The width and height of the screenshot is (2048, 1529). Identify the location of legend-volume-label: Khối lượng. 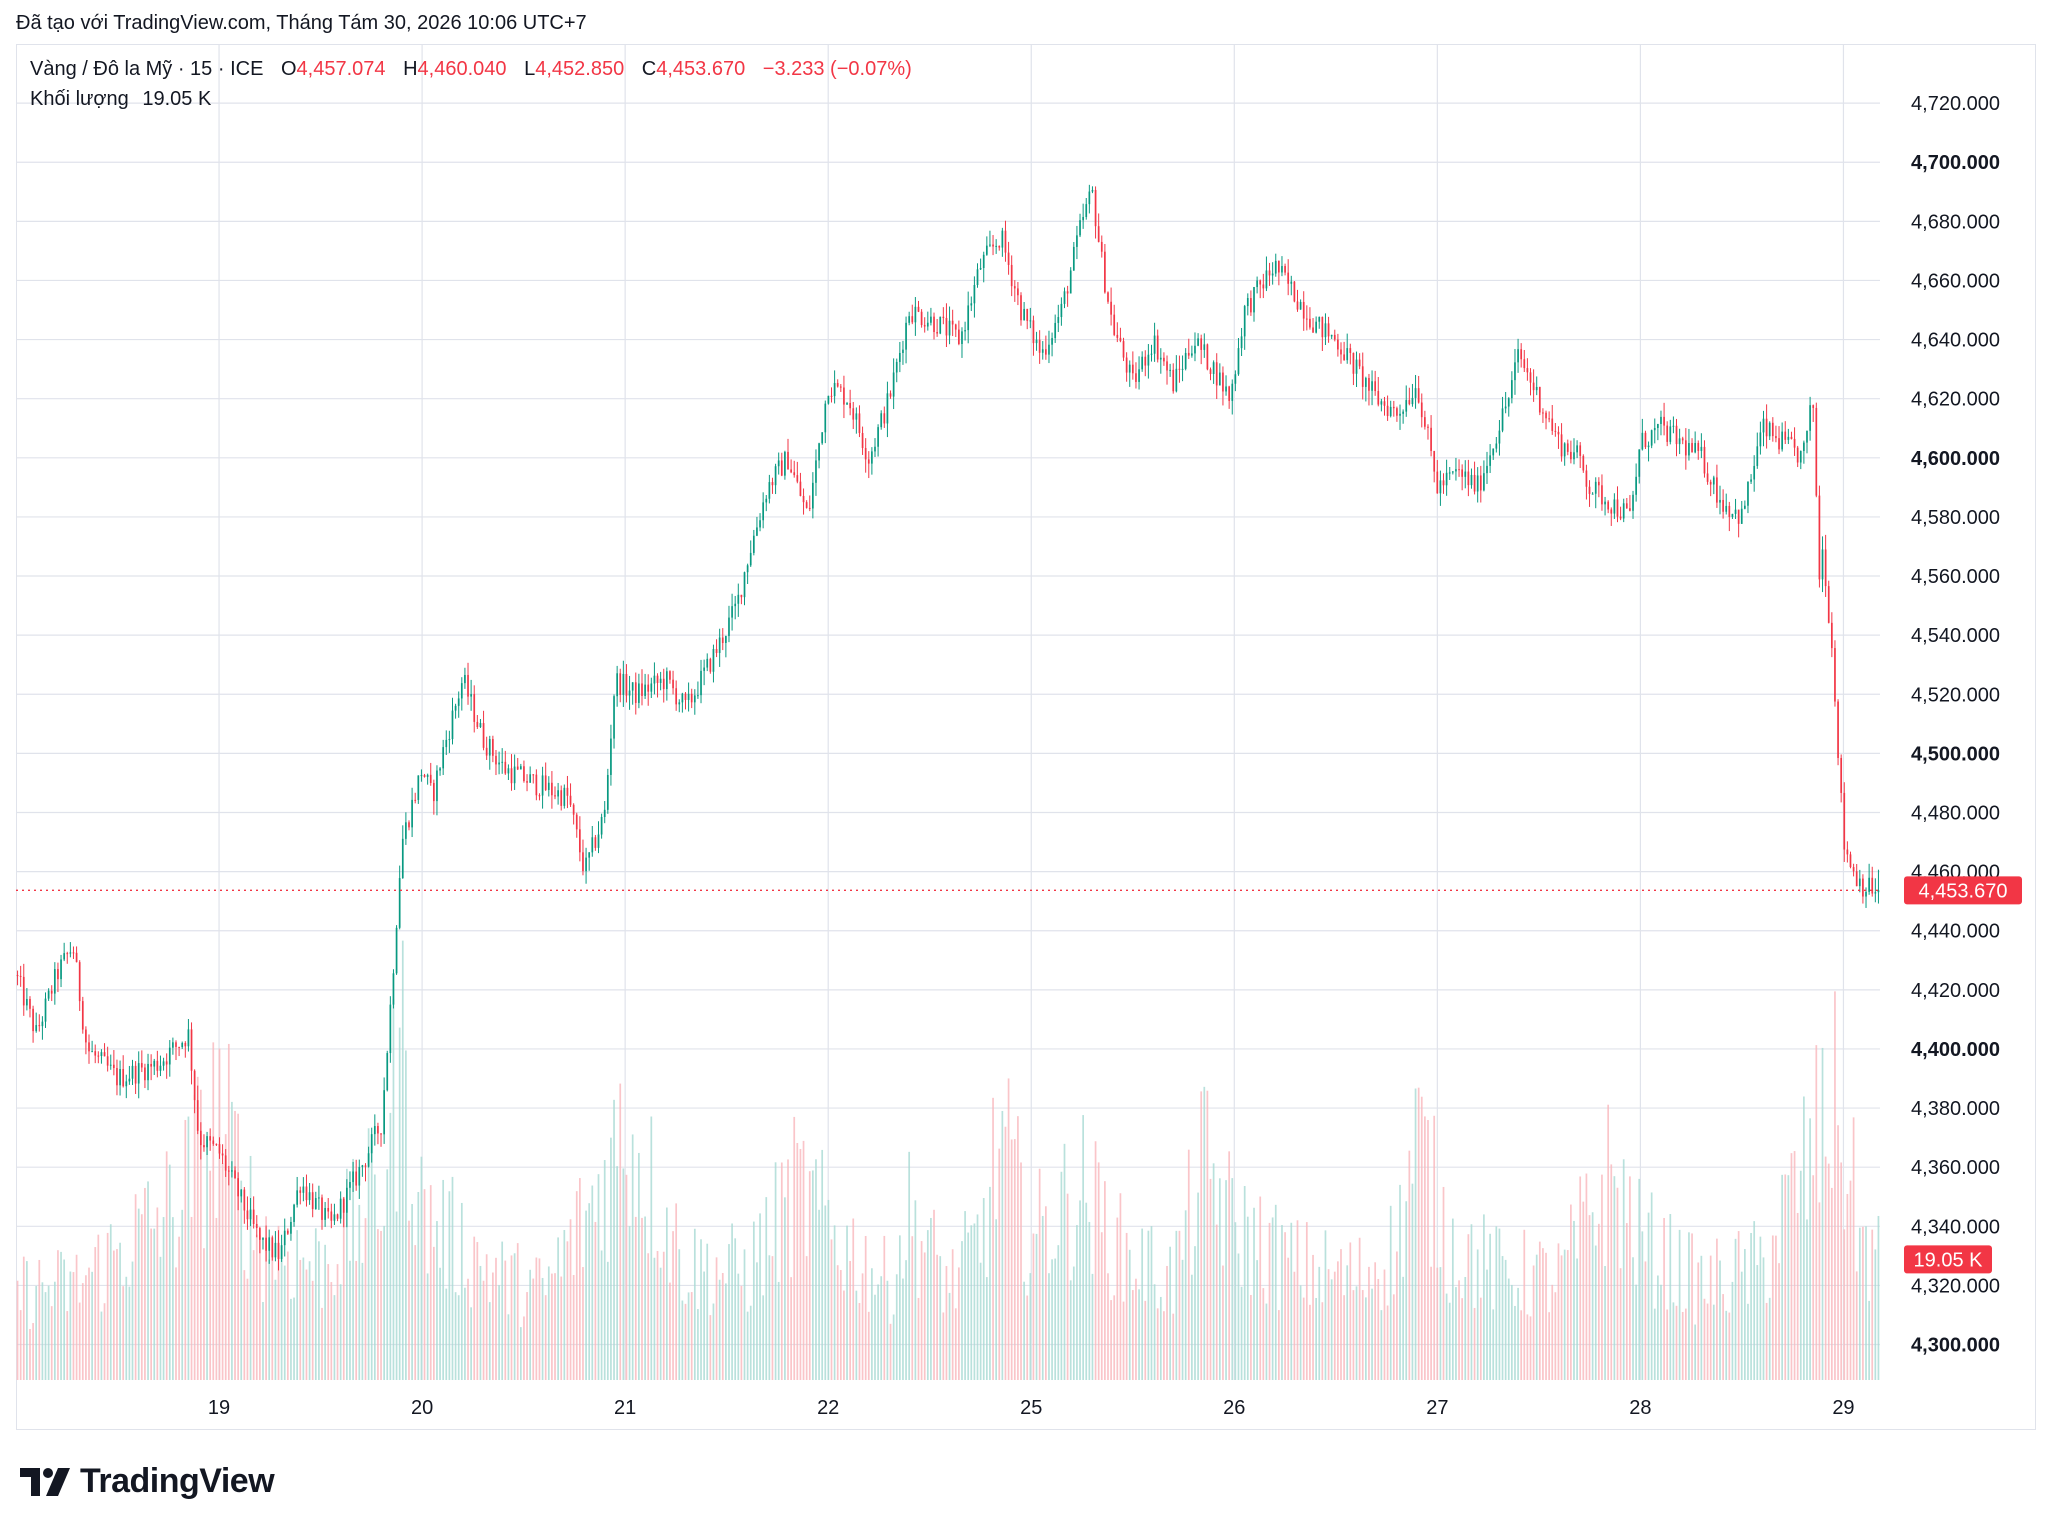
(79, 99).